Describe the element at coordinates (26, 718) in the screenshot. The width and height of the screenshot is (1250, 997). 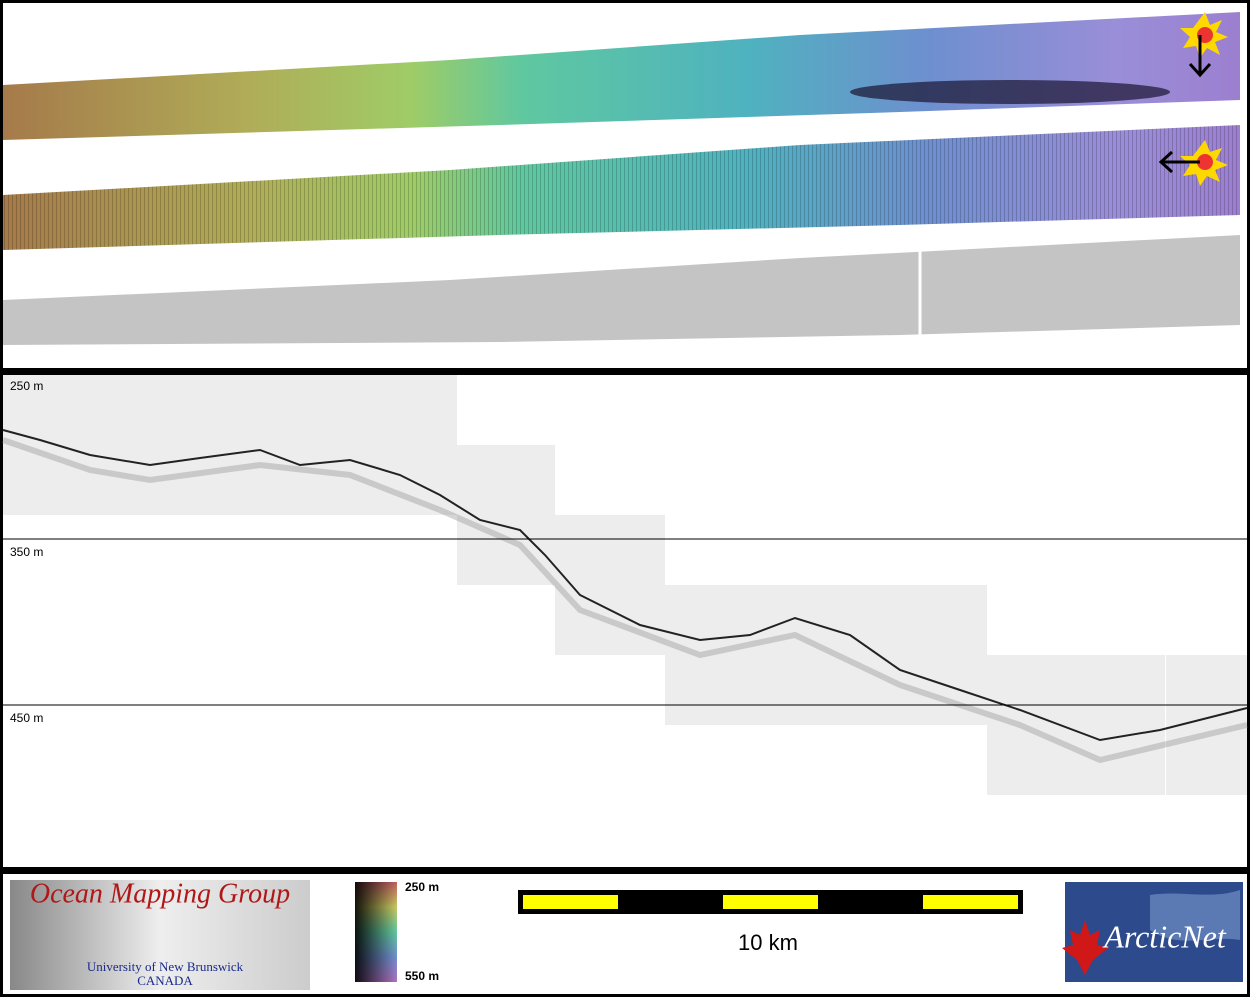
I see `depth-label: 450 m` at that location.